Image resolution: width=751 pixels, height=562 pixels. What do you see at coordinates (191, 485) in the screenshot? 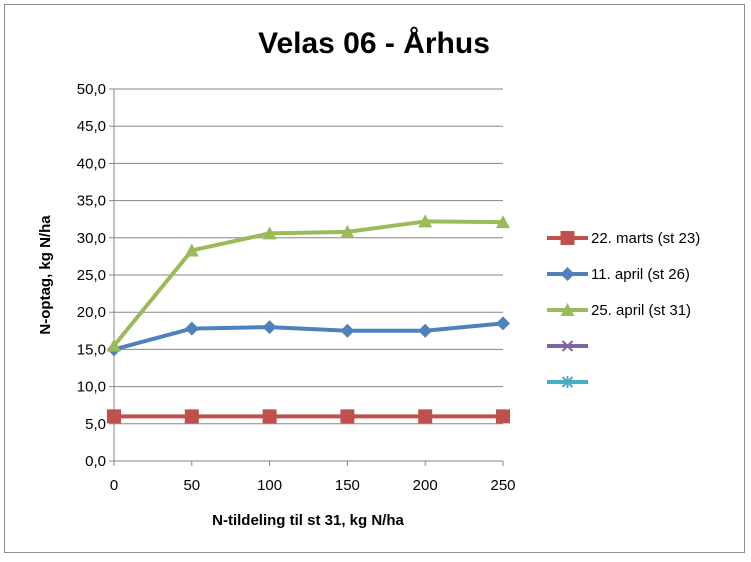
I see `x-tick-label: 50` at bounding box center [191, 485].